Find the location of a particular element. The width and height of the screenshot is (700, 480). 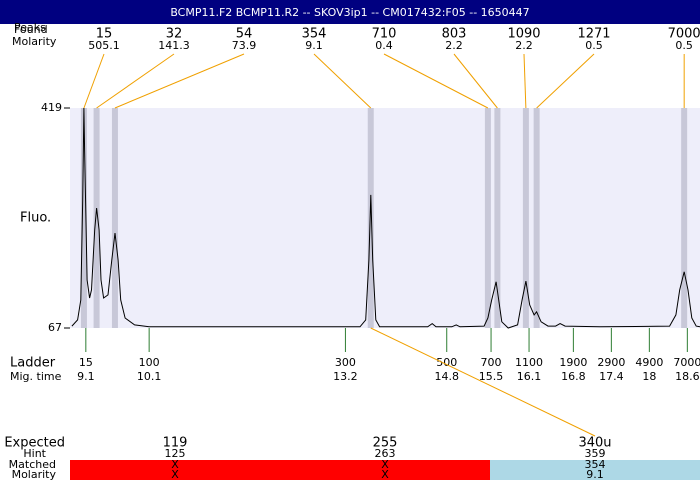

match-connector is located at coordinates (483, 382).